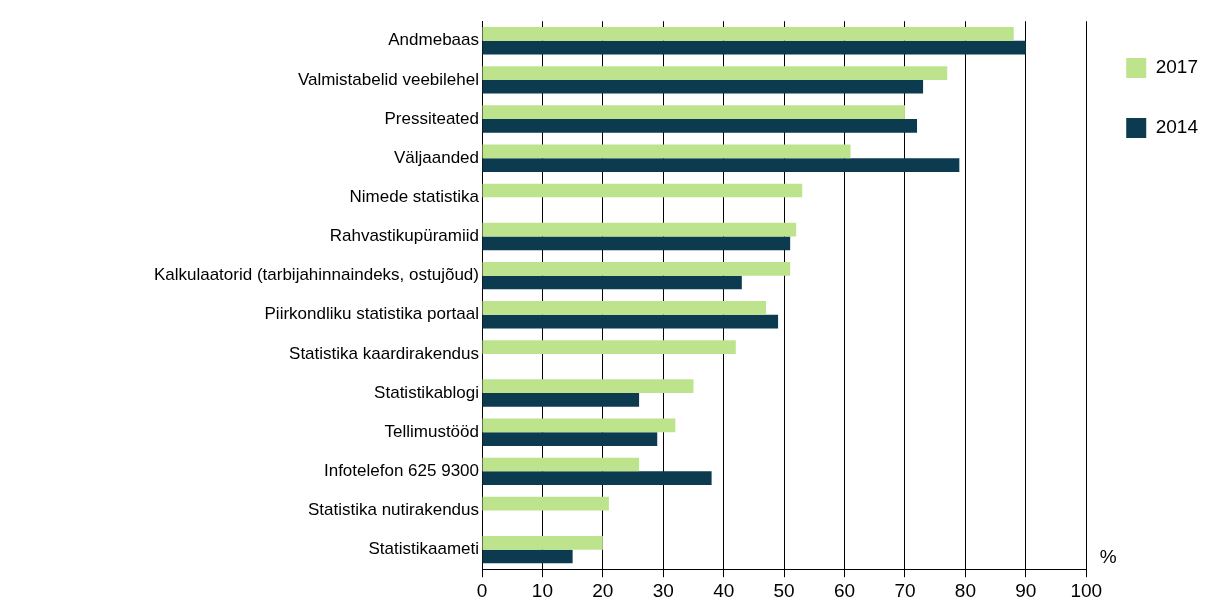  I want to click on y-tick-label: Valmistabelid veebilehel, so click(388, 79).